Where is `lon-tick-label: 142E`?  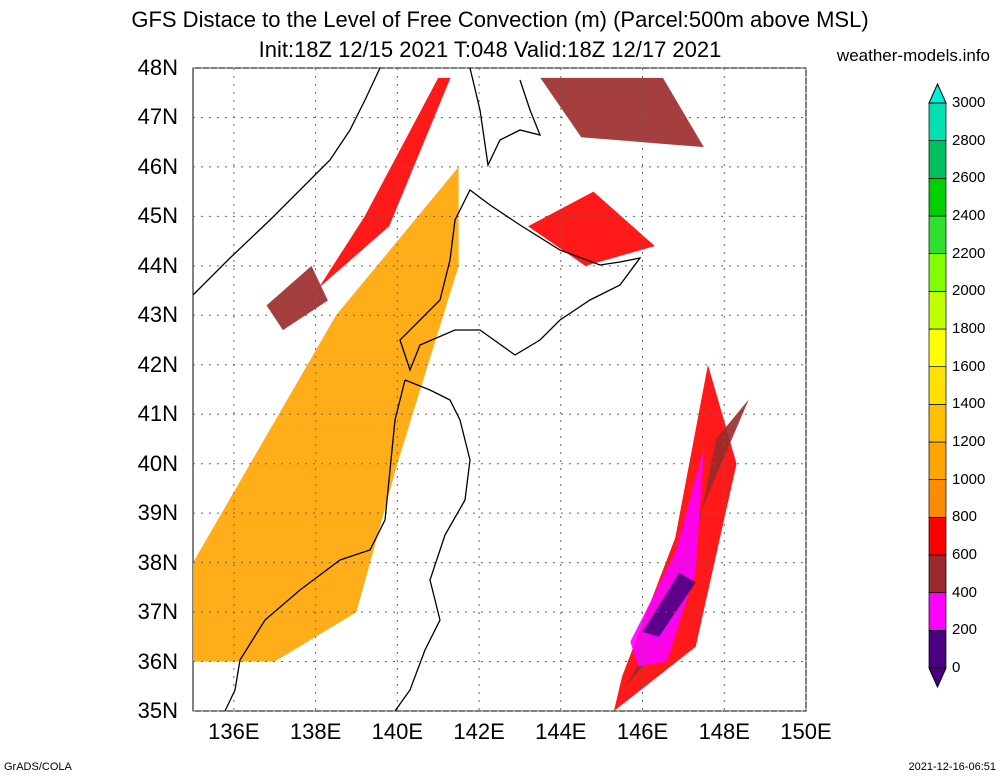 lon-tick-label: 142E is located at coordinates (479, 731).